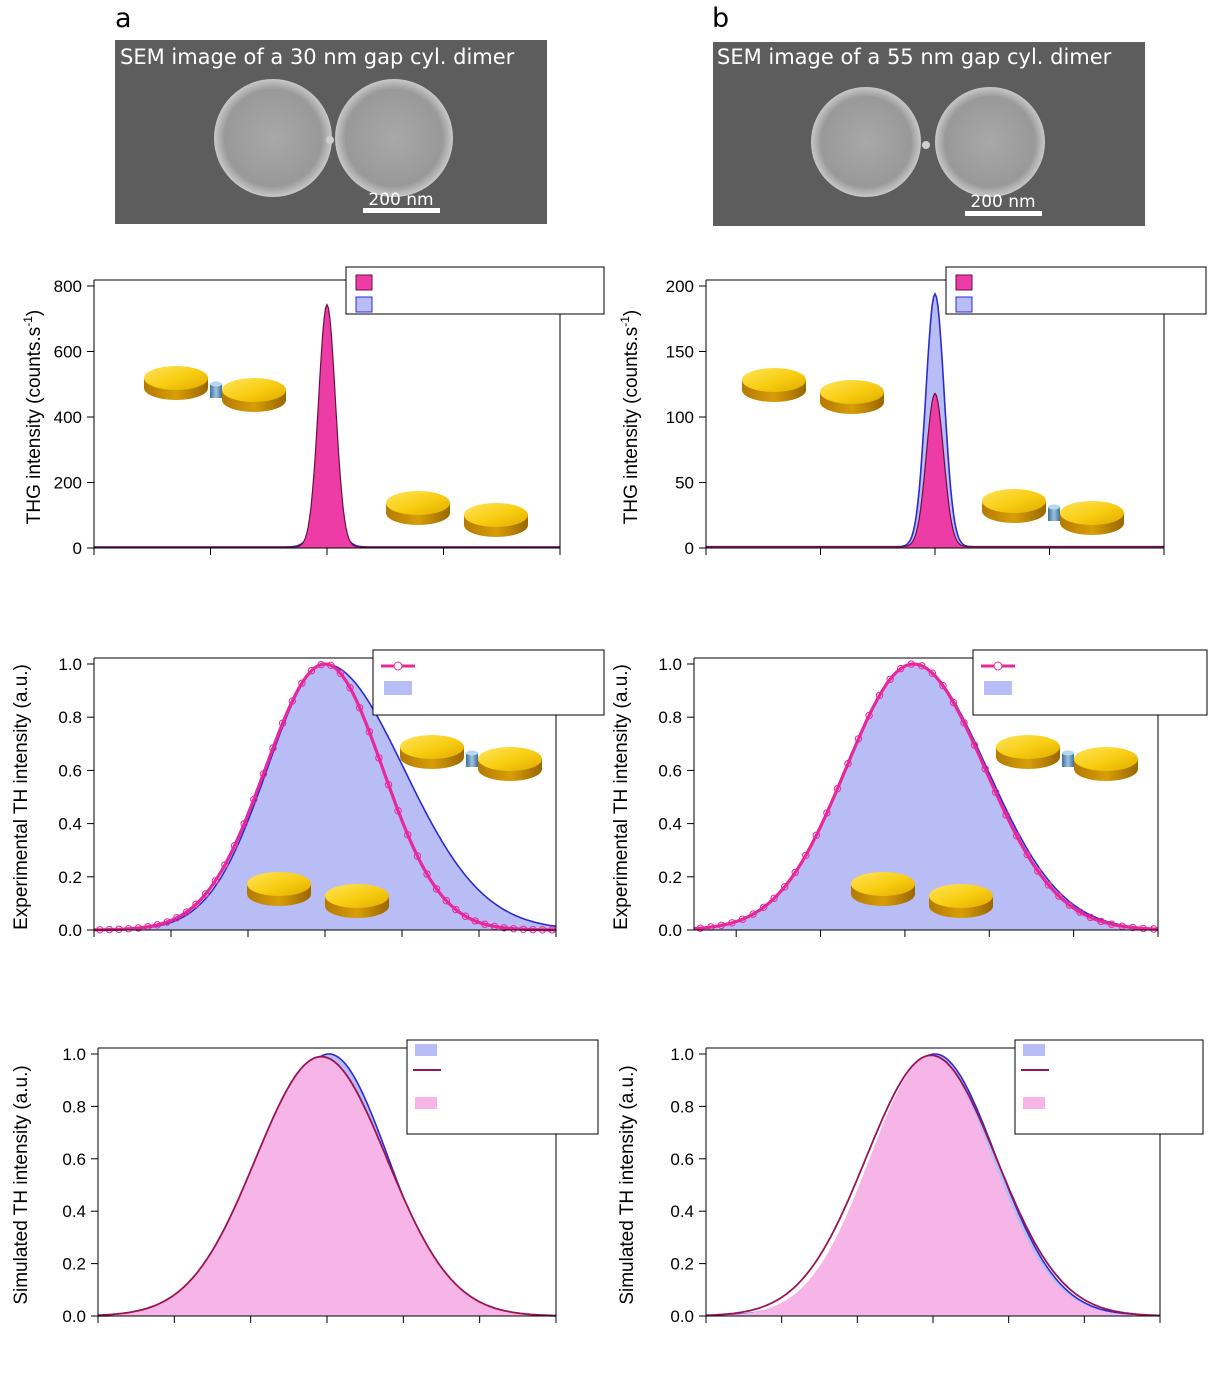 The image size is (1212, 1387). Describe the element at coordinates (1076, 290) in the screenshot. I see `legend-box-d` at that location.